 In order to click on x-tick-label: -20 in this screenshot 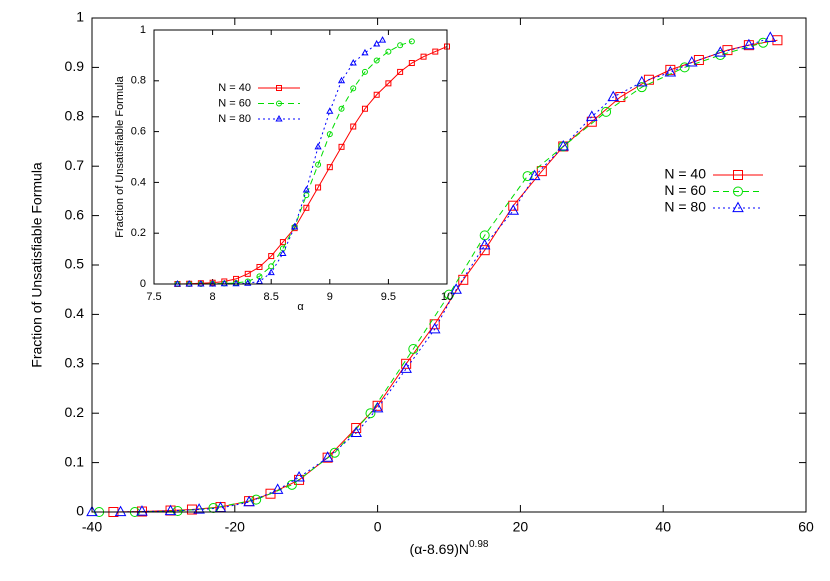, I will do `click(235, 527)`.